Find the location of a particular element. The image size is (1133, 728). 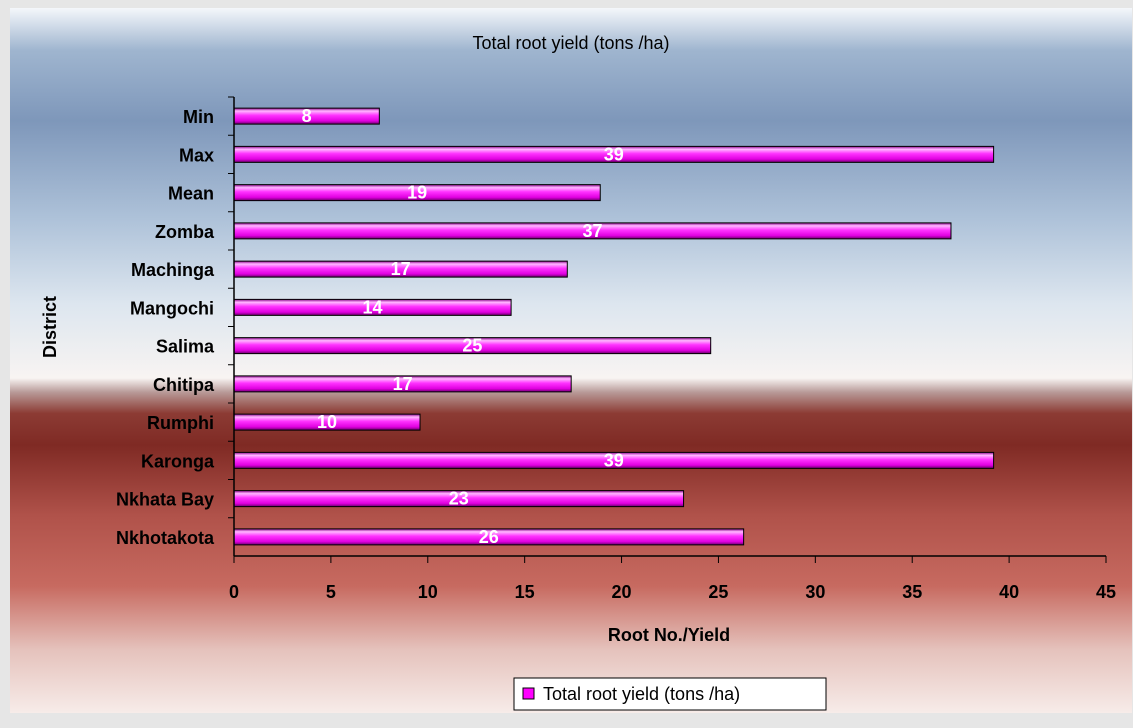

x-tick-label: 25 is located at coordinates (718, 592).